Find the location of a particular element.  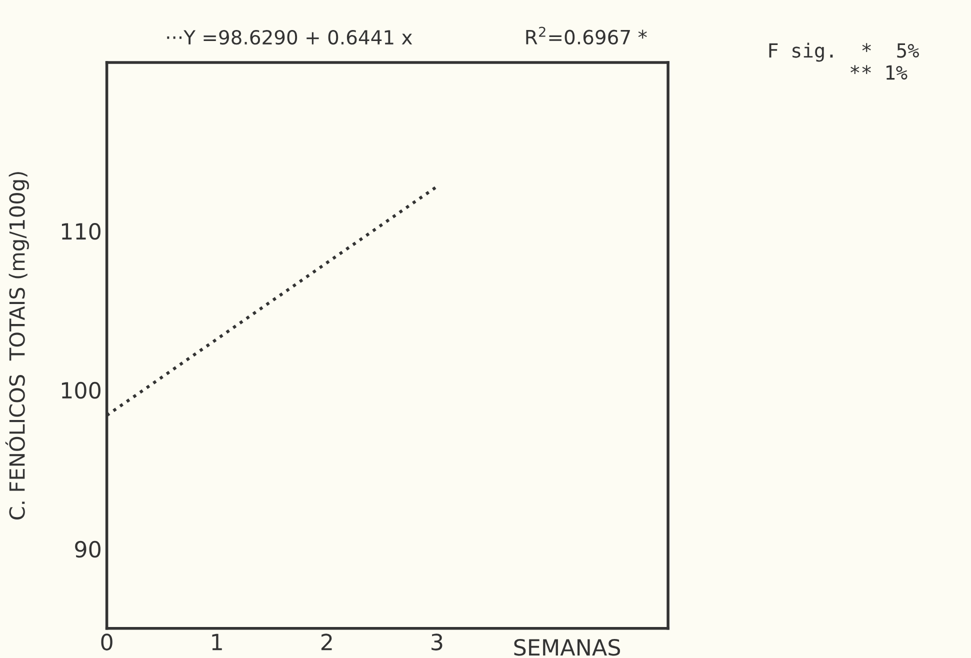

x-tick-label: 1 is located at coordinates (217, 642).